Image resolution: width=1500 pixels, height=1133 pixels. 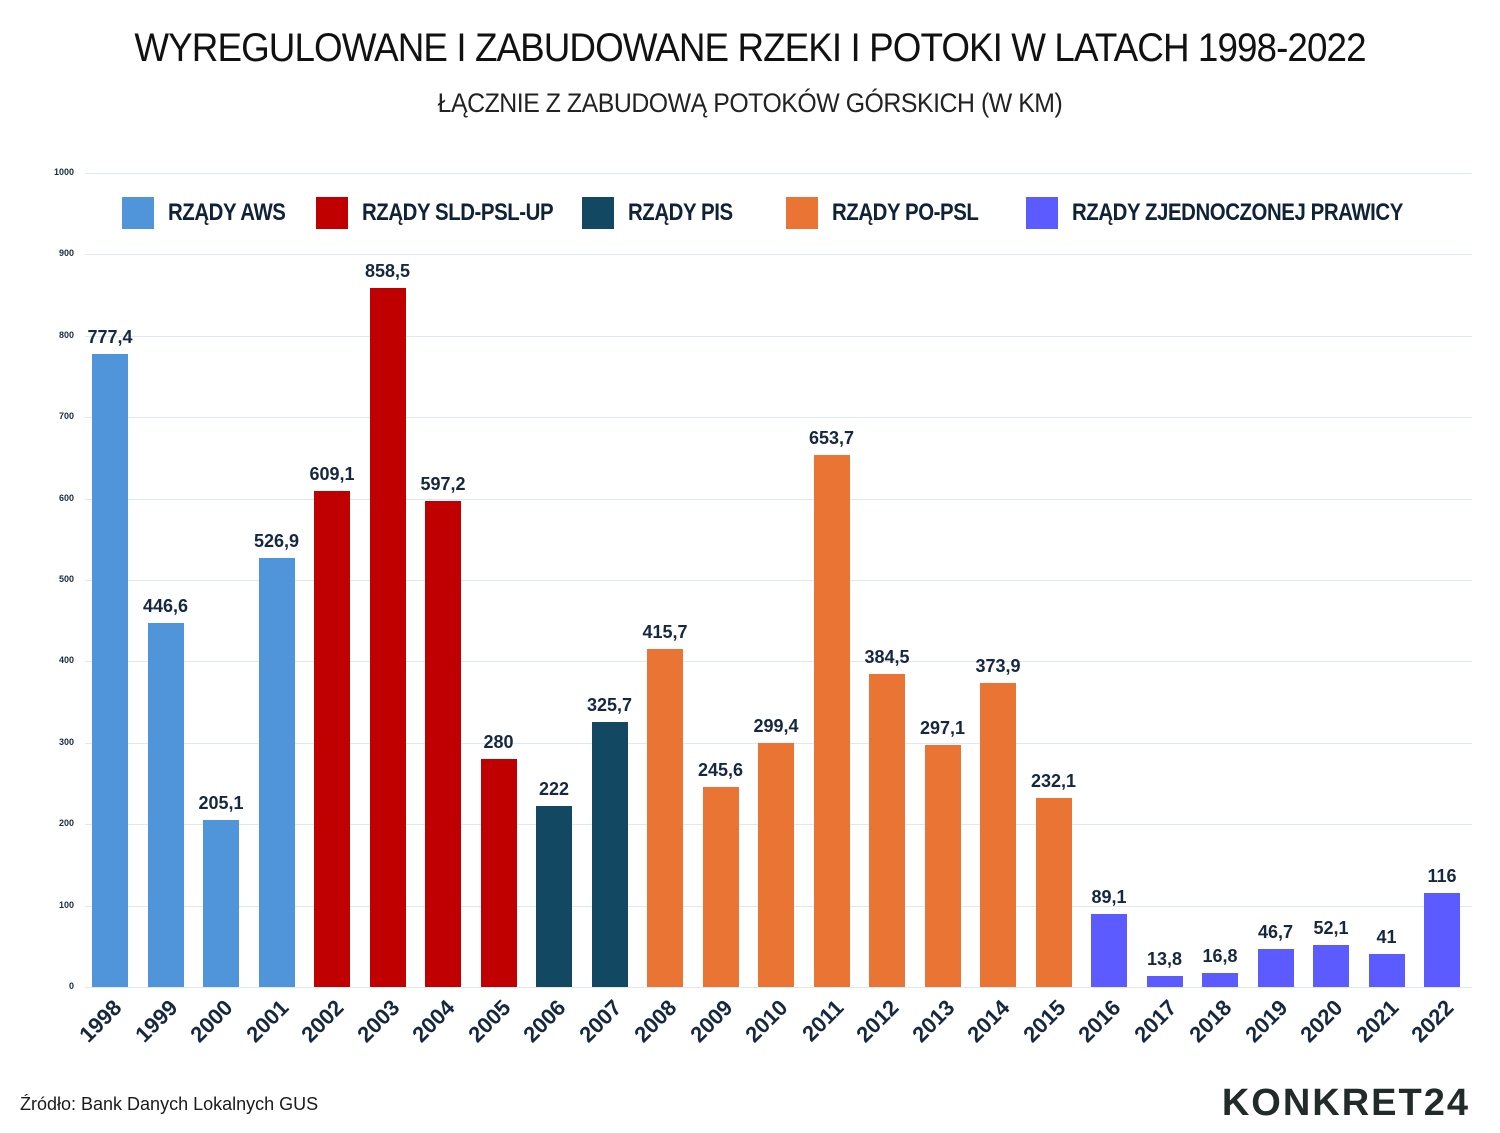 I want to click on x-tick-label: 2019, so click(x=1265, y=1021).